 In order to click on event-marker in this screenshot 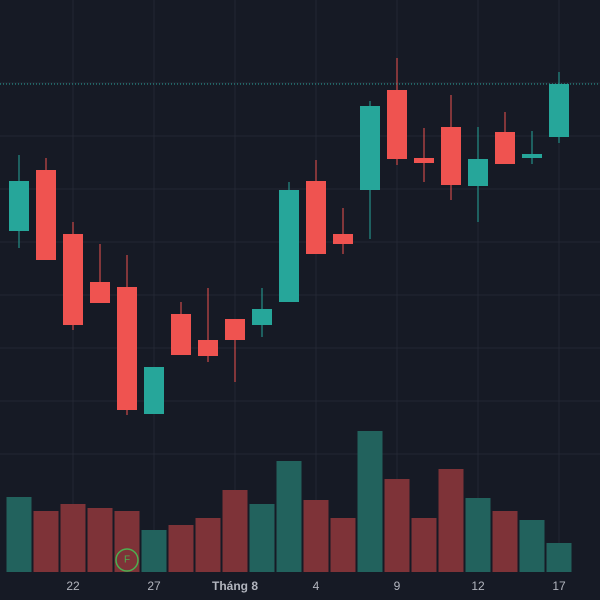, I will do `click(127, 560)`.